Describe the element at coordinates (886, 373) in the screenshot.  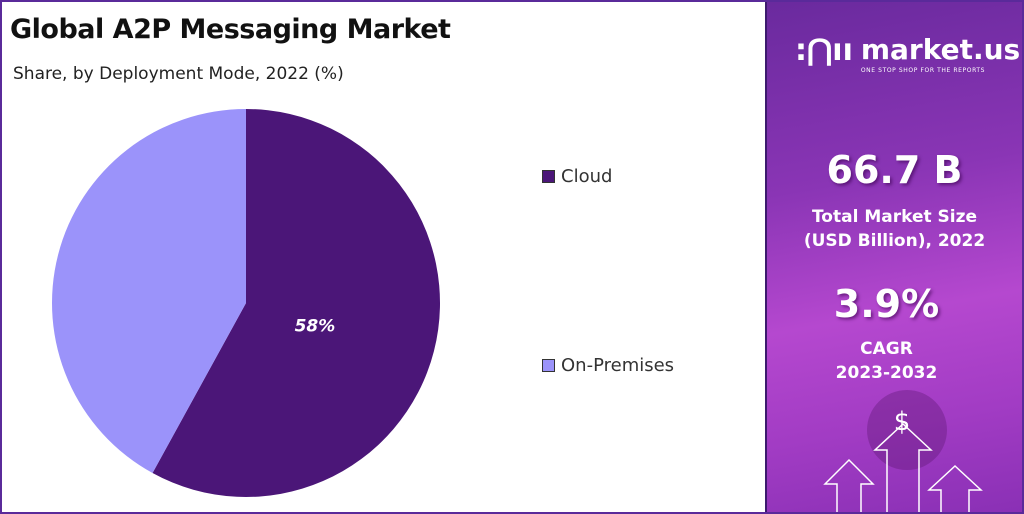
I see `cagr-period: 2023-2032` at that location.